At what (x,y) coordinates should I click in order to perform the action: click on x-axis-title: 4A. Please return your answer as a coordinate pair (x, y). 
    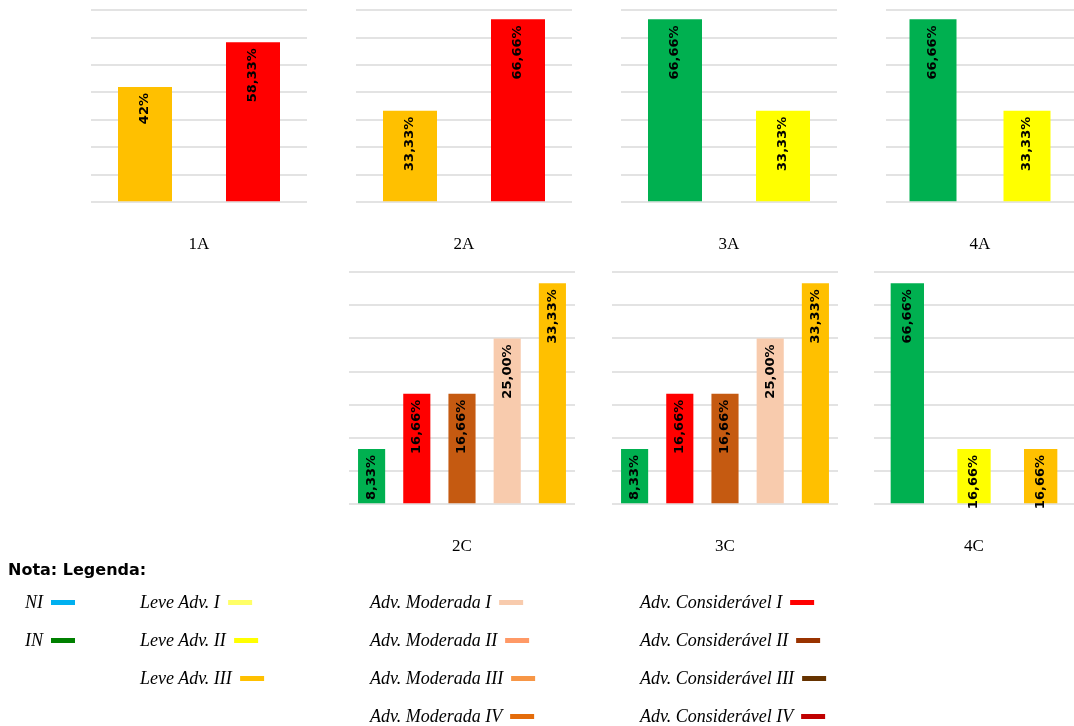
    Looking at the image, I should click on (980, 244).